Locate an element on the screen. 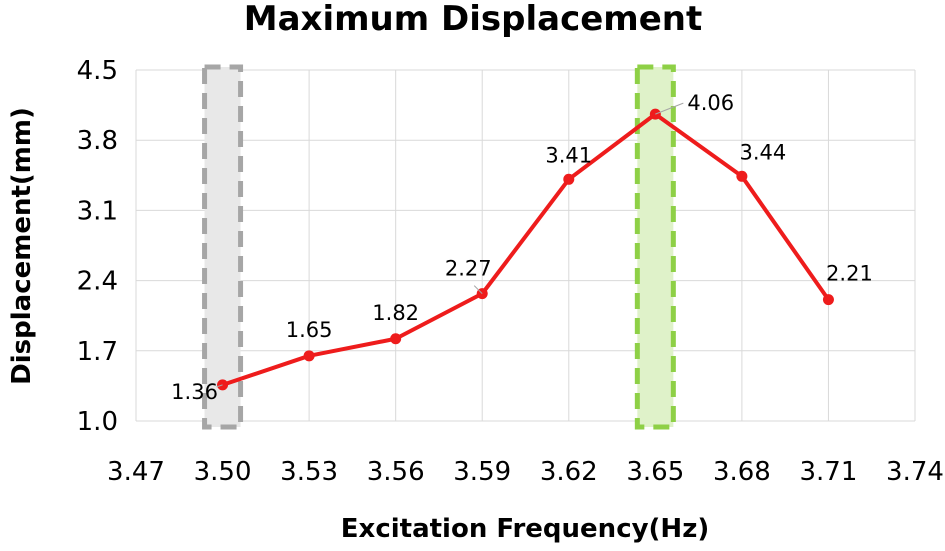  x-tick-label: 3.50 is located at coordinates (223, 472).